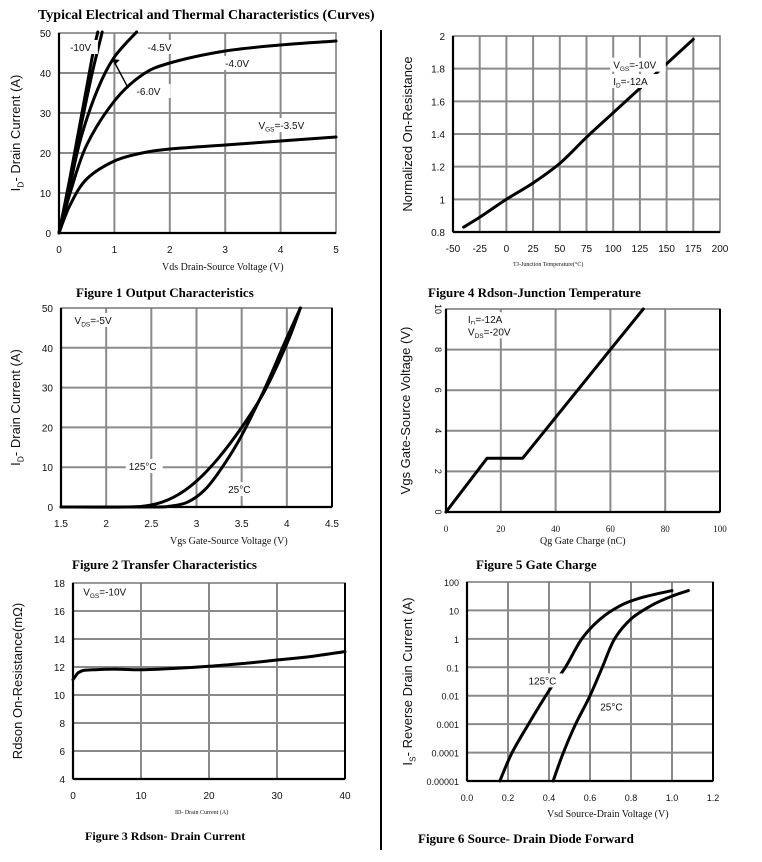 The height and width of the screenshot is (862, 762). I want to click on figure-4-caption: Figure 4 Rdson-Junction Temperature, so click(534, 292).